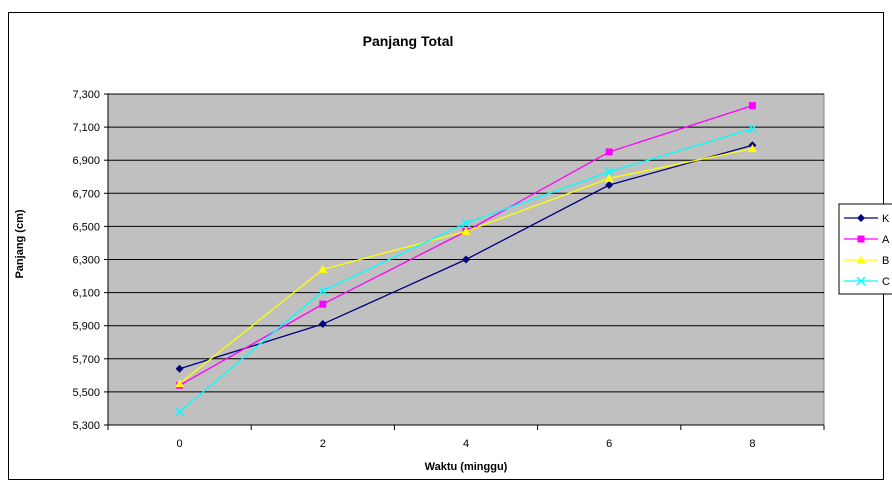 The width and height of the screenshot is (892, 483). I want to click on chart-title: Panjang Total, so click(408, 41).